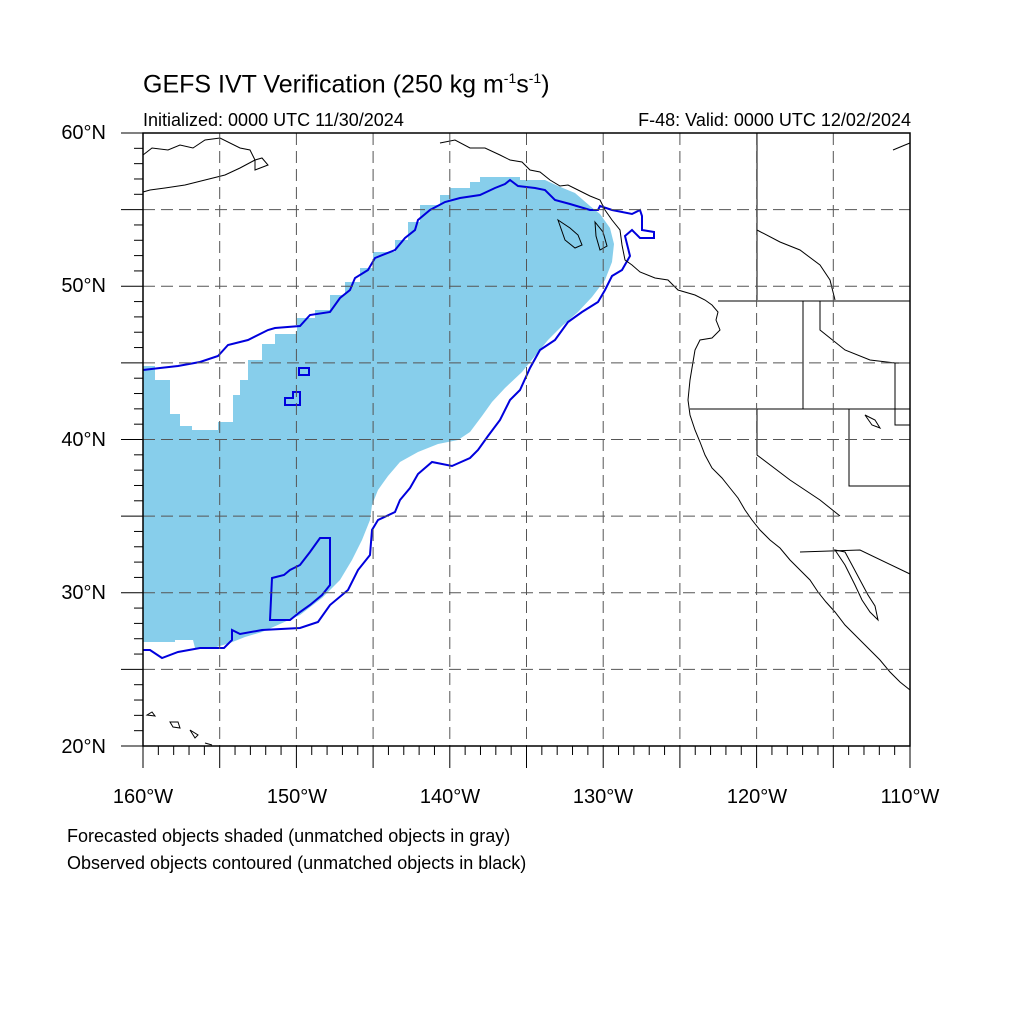 This screenshot has width=1024, height=1024. Describe the element at coordinates (83, 747) in the screenshot. I see `lat-label-20n: 20°N` at that location.